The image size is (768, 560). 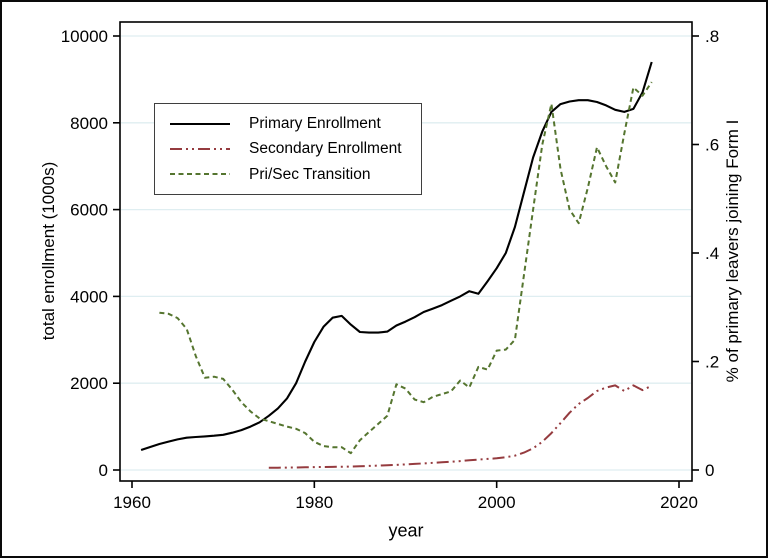 What do you see at coordinates (679, 502) in the screenshot?
I see `x-tick-label: 2020` at bounding box center [679, 502].